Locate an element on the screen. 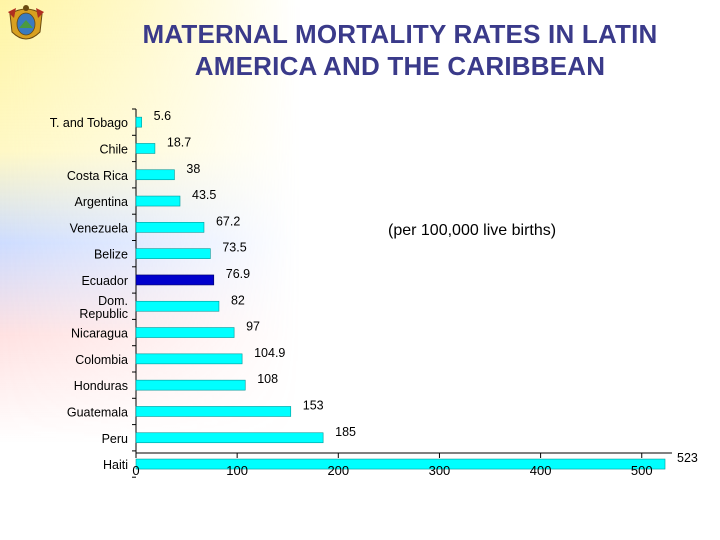  value-label: 67.2 is located at coordinates (228, 221).